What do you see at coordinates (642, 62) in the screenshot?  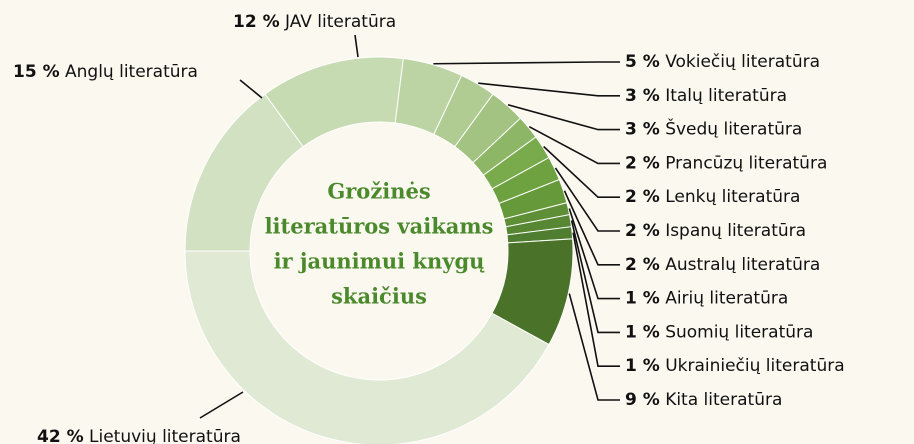 I see `value-label: 5 %` at bounding box center [642, 62].